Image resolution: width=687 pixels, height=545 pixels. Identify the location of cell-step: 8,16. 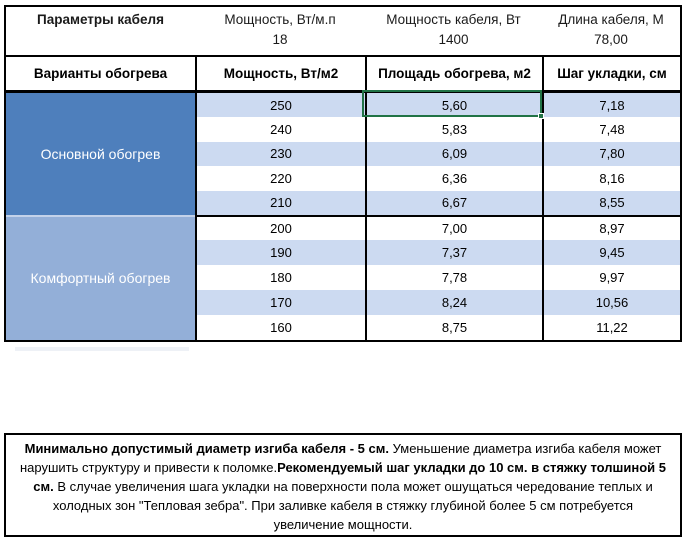
(611, 178).